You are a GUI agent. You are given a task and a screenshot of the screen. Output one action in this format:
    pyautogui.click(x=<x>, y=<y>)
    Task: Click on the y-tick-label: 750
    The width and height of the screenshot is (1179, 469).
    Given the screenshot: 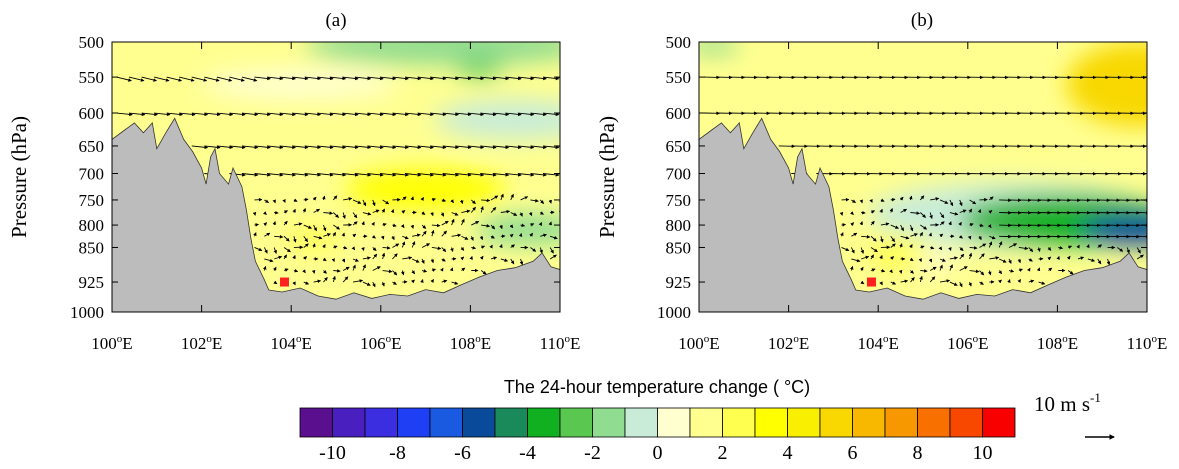 What is the action you would take?
    pyautogui.click(x=92, y=200)
    